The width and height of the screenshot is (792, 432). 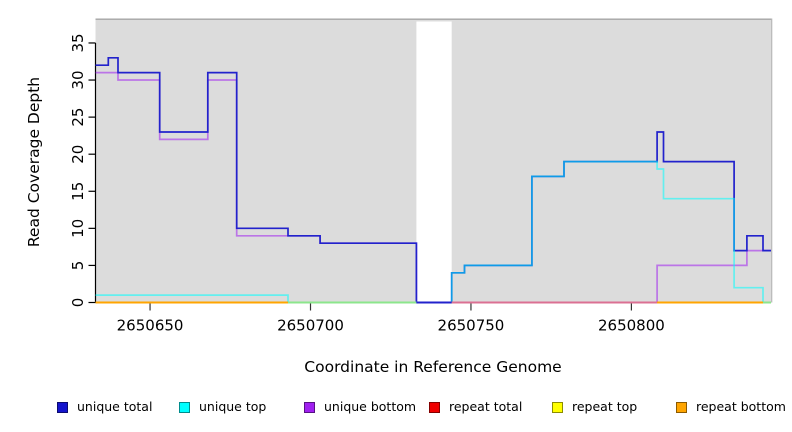 What do you see at coordinates (78, 191) in the screenshot?
I see `y-tick-label: 15` at bounding box center [78, 191].